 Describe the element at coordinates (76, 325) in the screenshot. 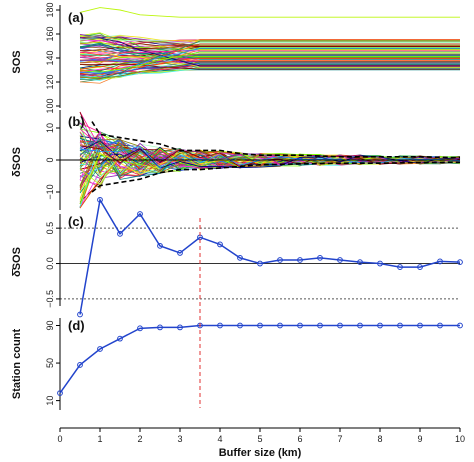

I see `panel-d-label: (d)` at that location.